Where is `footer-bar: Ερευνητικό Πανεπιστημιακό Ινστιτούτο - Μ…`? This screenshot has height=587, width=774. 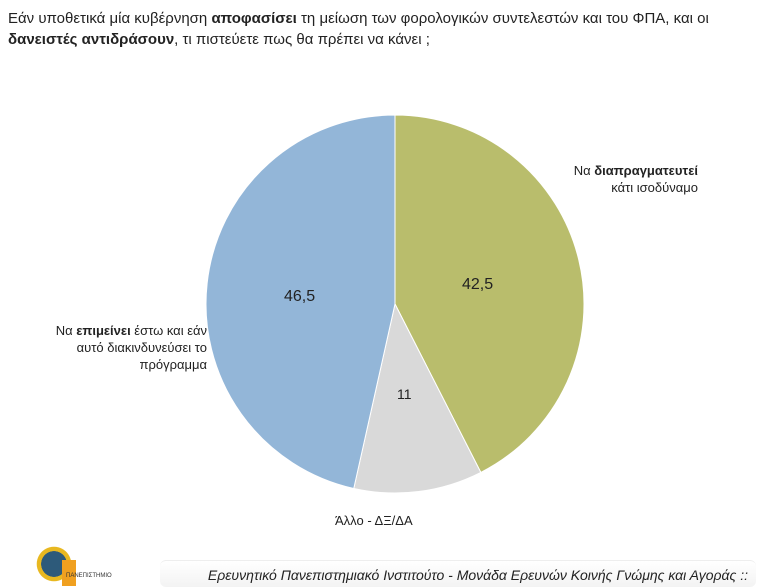 footer-bar: Ερευνητικό Πανεπιστημιακό Ινστιτούτο - Μ… is located at coordinates (458, 573).